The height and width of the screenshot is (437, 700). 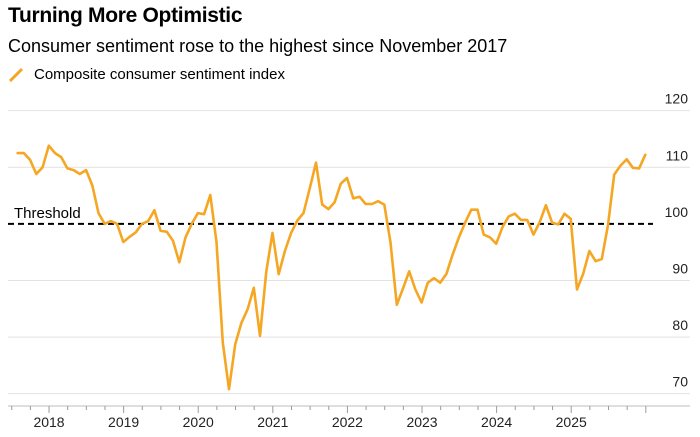 I want to click on x-tick-label: 2023, so click(x=421, y=422).